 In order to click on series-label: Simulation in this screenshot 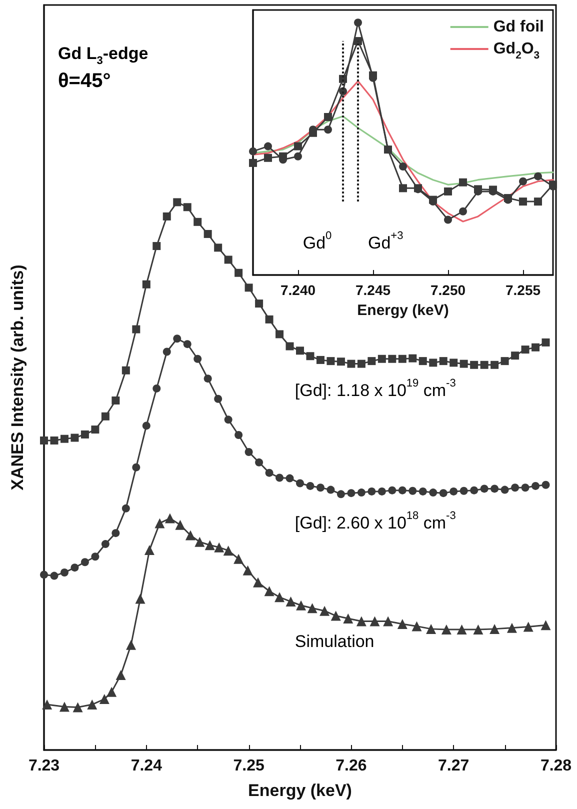, I will do `click(334, 642)`.